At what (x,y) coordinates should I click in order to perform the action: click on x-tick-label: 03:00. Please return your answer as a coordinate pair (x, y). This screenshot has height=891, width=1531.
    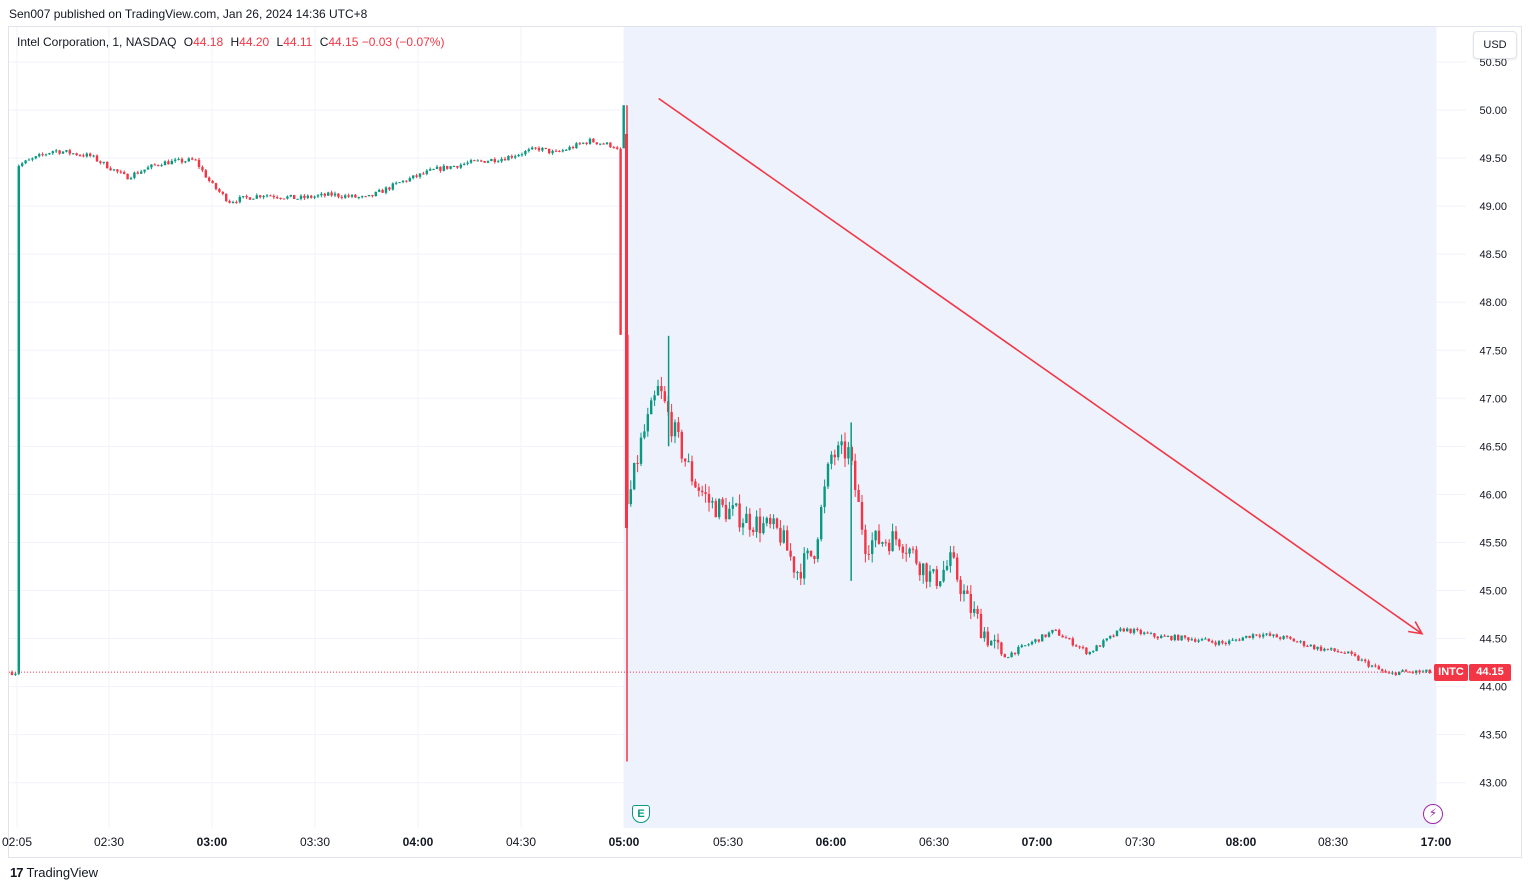
    Looking at the image, I should click on (212, 842).